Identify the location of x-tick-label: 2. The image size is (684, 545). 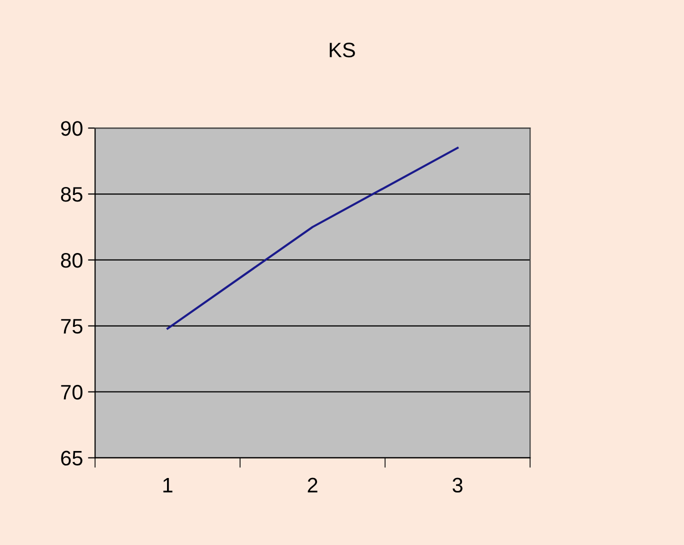
(313, 485).